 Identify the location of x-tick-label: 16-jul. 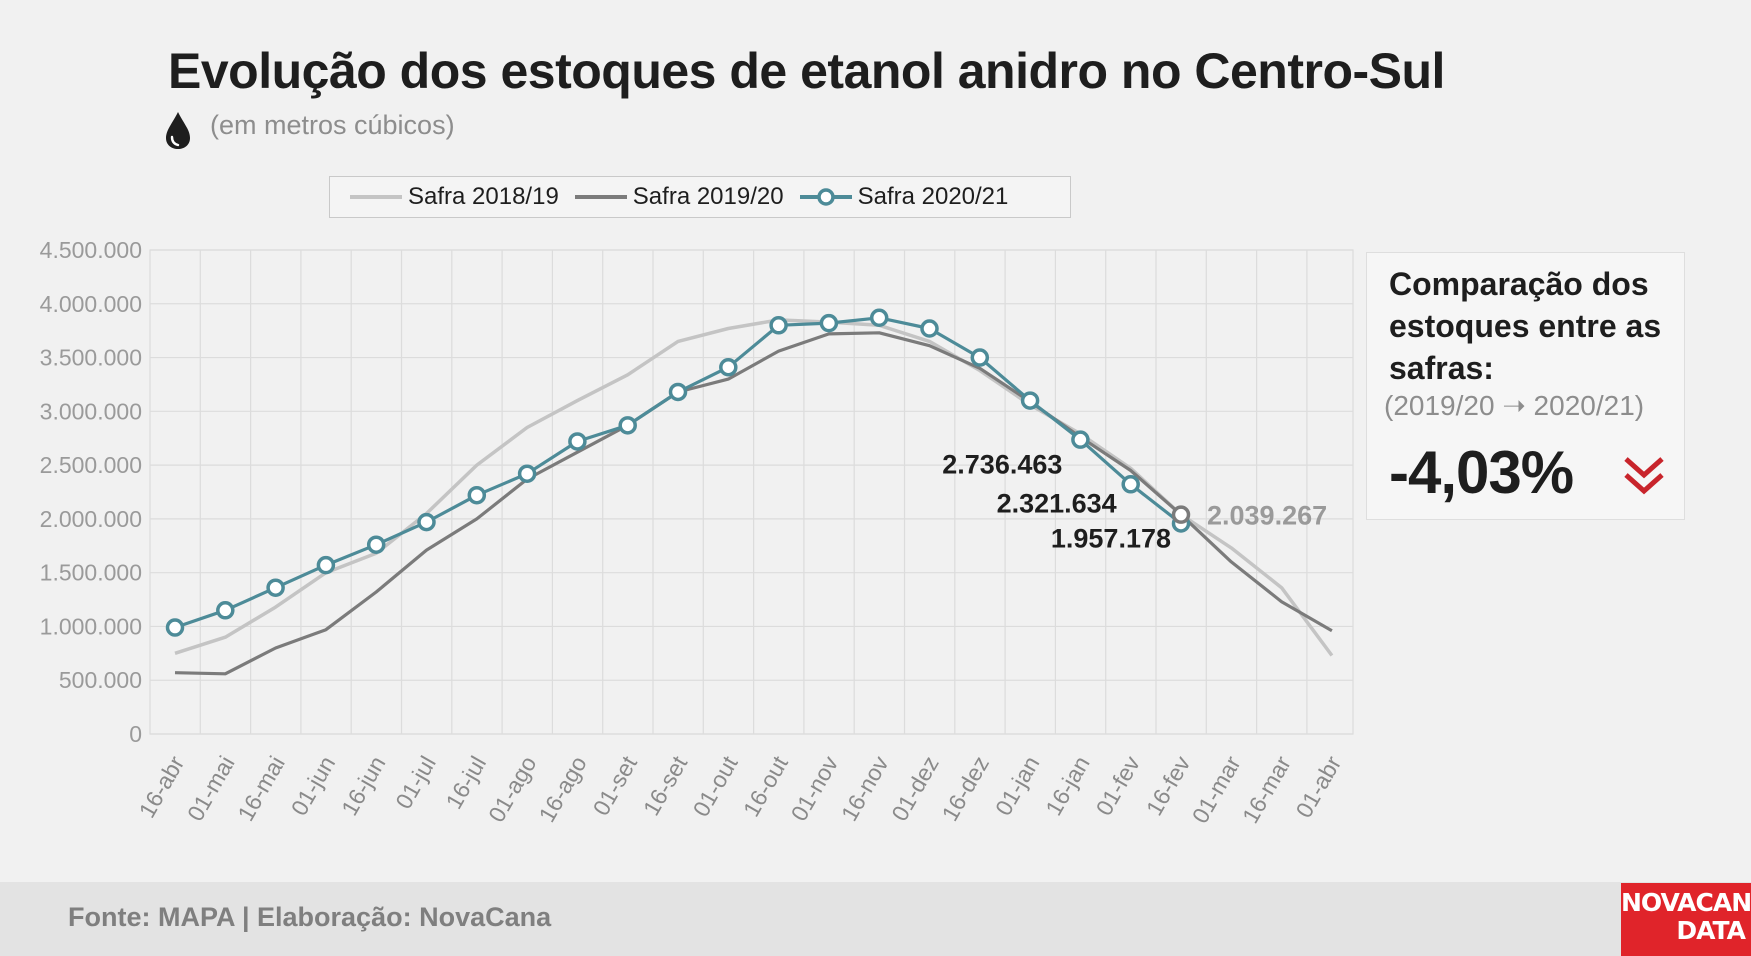
(465, 783).